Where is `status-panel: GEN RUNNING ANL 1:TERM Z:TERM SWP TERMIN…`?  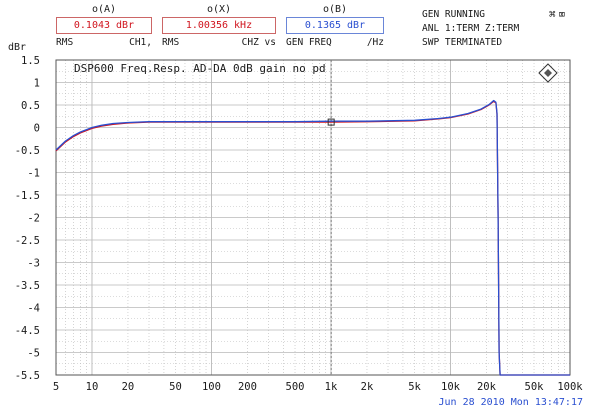 status-panel: GEN RUNNING ANL 1:TERM Z:TERM SWP TERMIN… is located at coordinates (470, 29).